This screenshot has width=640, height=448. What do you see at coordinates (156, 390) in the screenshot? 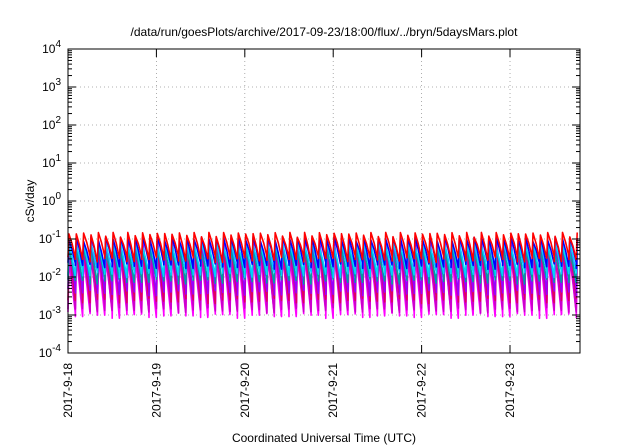
I see `x-tick-label: 2017-9-19` at bounding box center [156, 390].